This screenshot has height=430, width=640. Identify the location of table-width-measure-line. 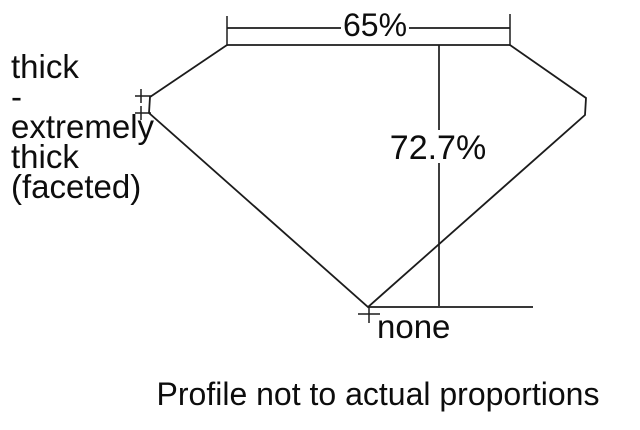
(368, 30).